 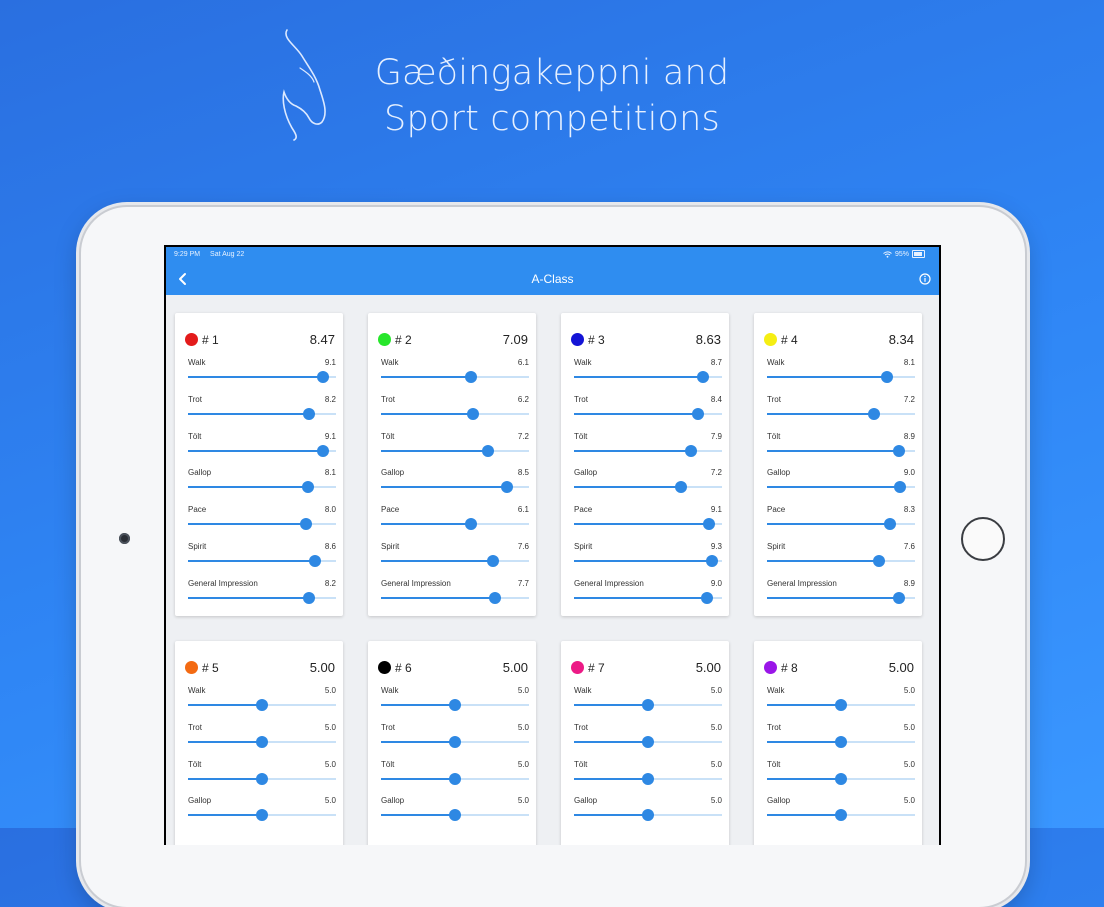 I want to click on score-slider-row: General Impression 7.7, so click(x=455, y=597).